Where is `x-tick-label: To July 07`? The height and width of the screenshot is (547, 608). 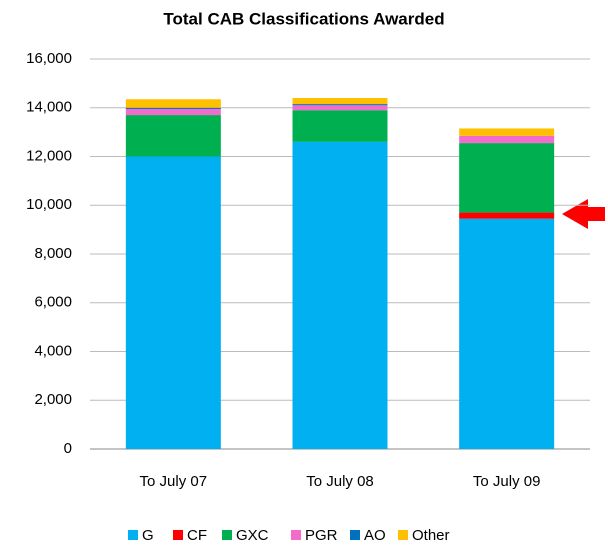 x-tick-label: To July 07 is located at coordinates (174, 481).